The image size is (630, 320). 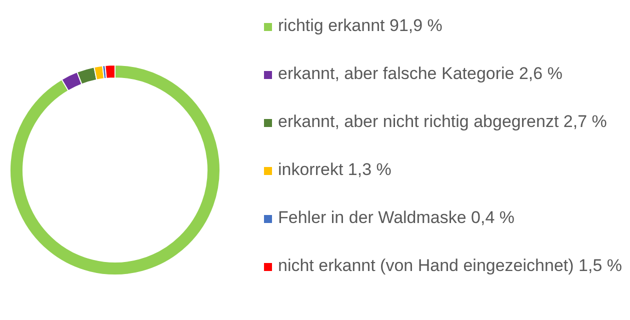 I want to click on legend-label: erkannt, aber nicht richtig abgegrenzt 2,7 %, so click(x=442, y=122).